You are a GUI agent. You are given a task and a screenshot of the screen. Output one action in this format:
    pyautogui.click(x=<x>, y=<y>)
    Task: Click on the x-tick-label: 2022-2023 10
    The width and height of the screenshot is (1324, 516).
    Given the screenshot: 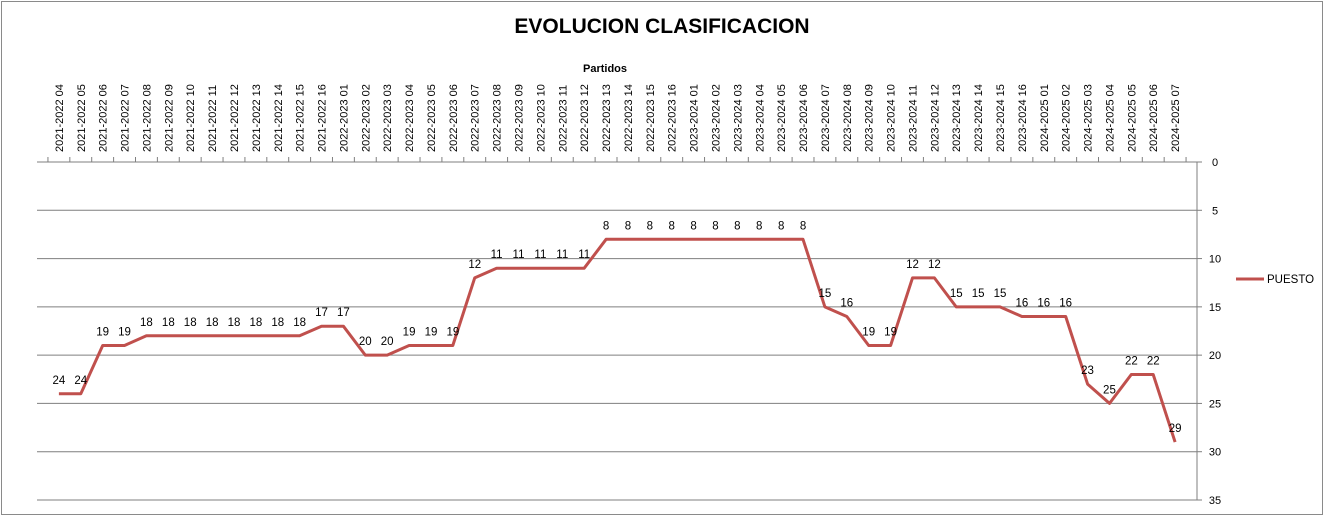 What is the action you would take?
    pyautogui.click(x=541, y=118)
    